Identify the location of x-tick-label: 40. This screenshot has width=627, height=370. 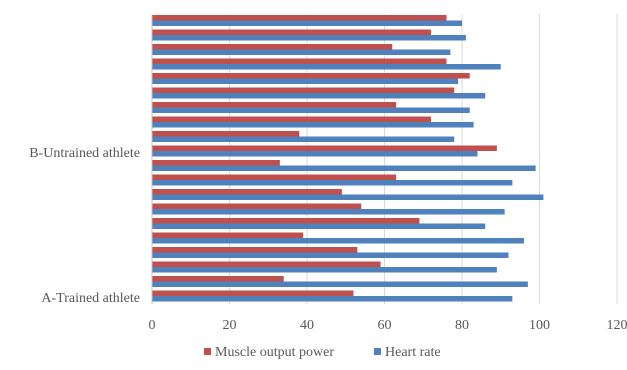
(307, 325).